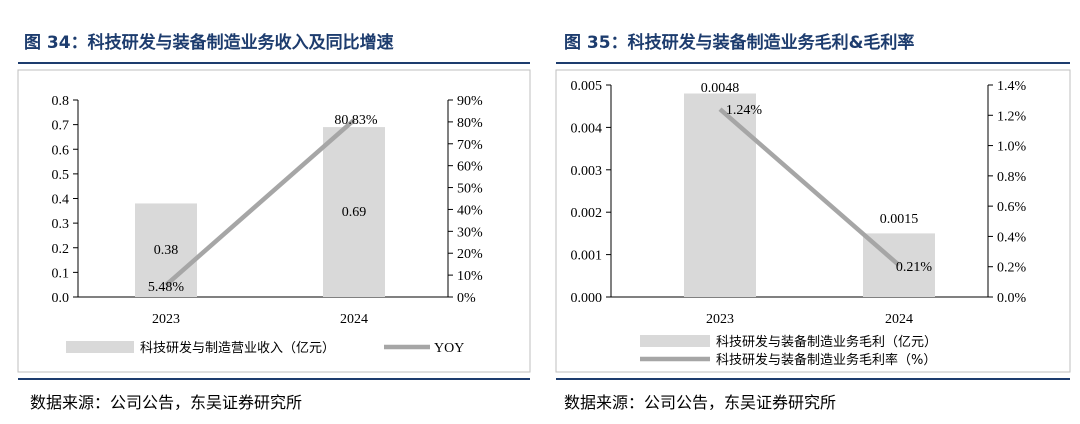 The height and width of the screenshot is (424, 1080). I want to click on legend-label: 科技研发与装备制造业务毛利（亿元）, so click(826, 342).